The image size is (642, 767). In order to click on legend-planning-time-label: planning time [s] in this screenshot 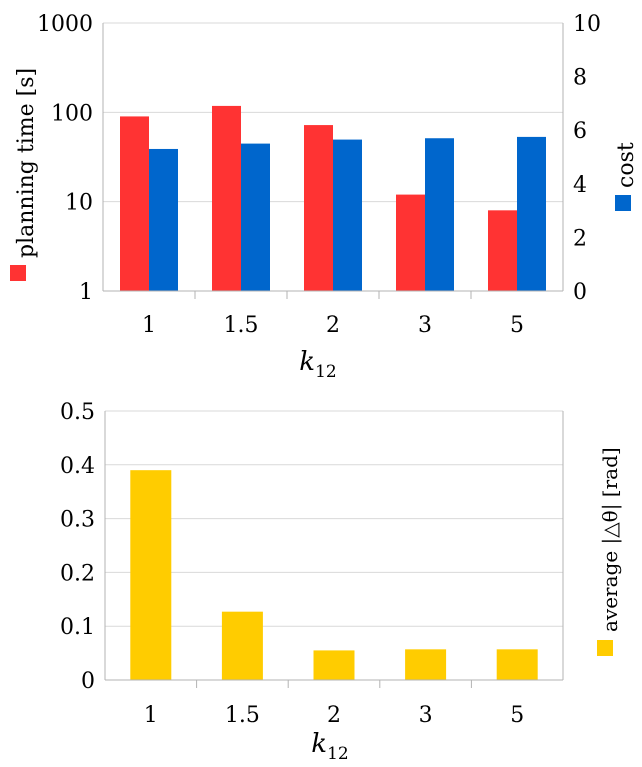, I will do `click(26, 163)`.